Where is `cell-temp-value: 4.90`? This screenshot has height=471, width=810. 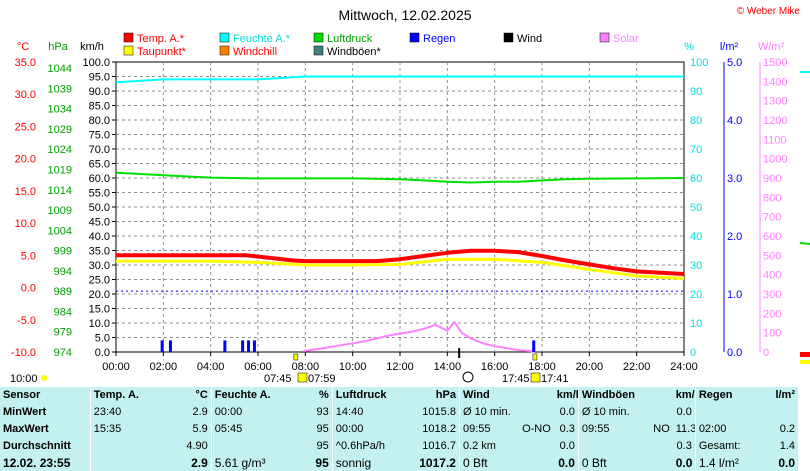 cell-temp-value: 4.90 is located at coordinates (197, 445).